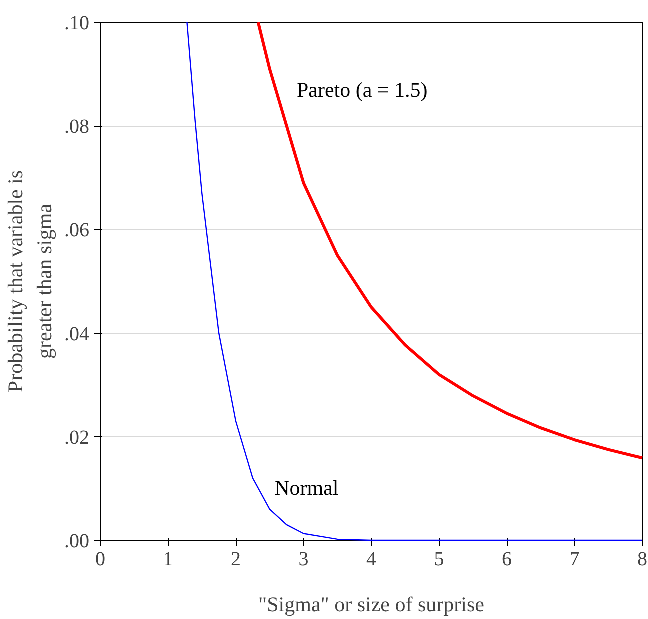 The image size is (648, 619). Describe the element at coordinates (30, 281) in the screenshot. I see `y-axis-title: Probability that variable is greater than sigma` at that location.